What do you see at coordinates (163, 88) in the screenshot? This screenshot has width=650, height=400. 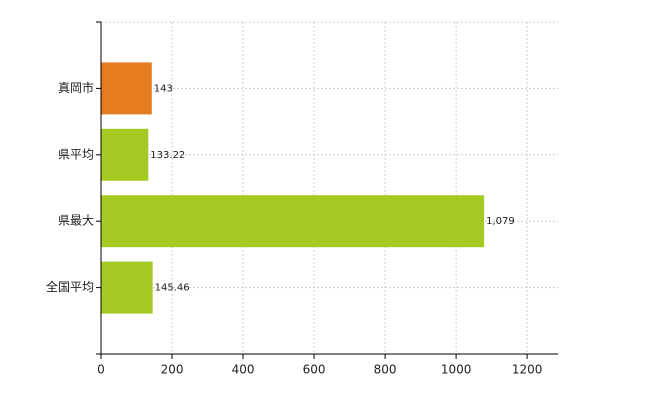 I see `value-label: 143` at bounding box center [163, 88].